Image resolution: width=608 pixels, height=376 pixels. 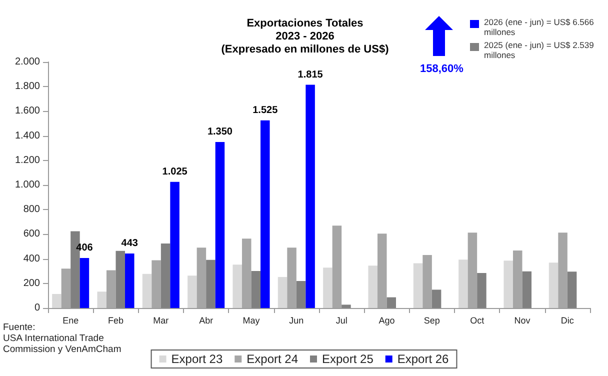 I want to click on y-tick-label: 400, so click(x=31, y=258).